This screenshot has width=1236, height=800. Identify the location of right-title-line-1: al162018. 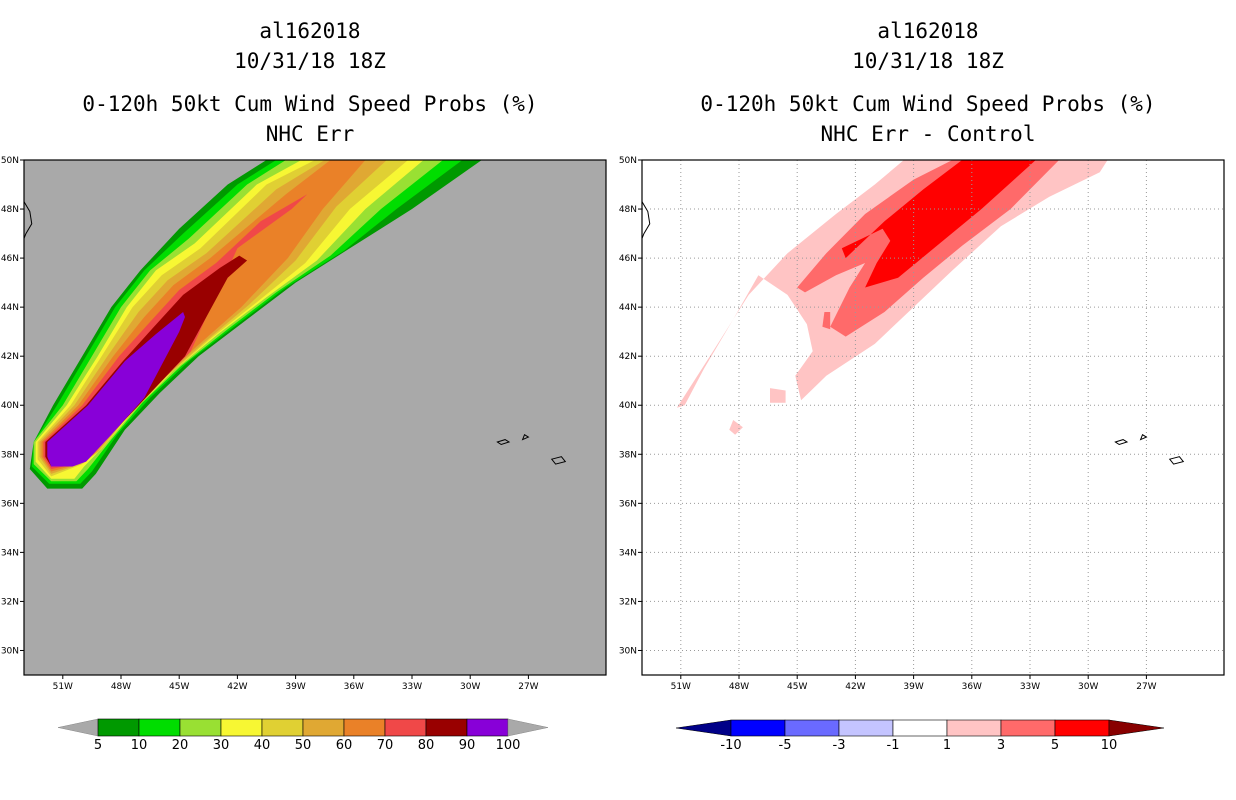
(928, 31).